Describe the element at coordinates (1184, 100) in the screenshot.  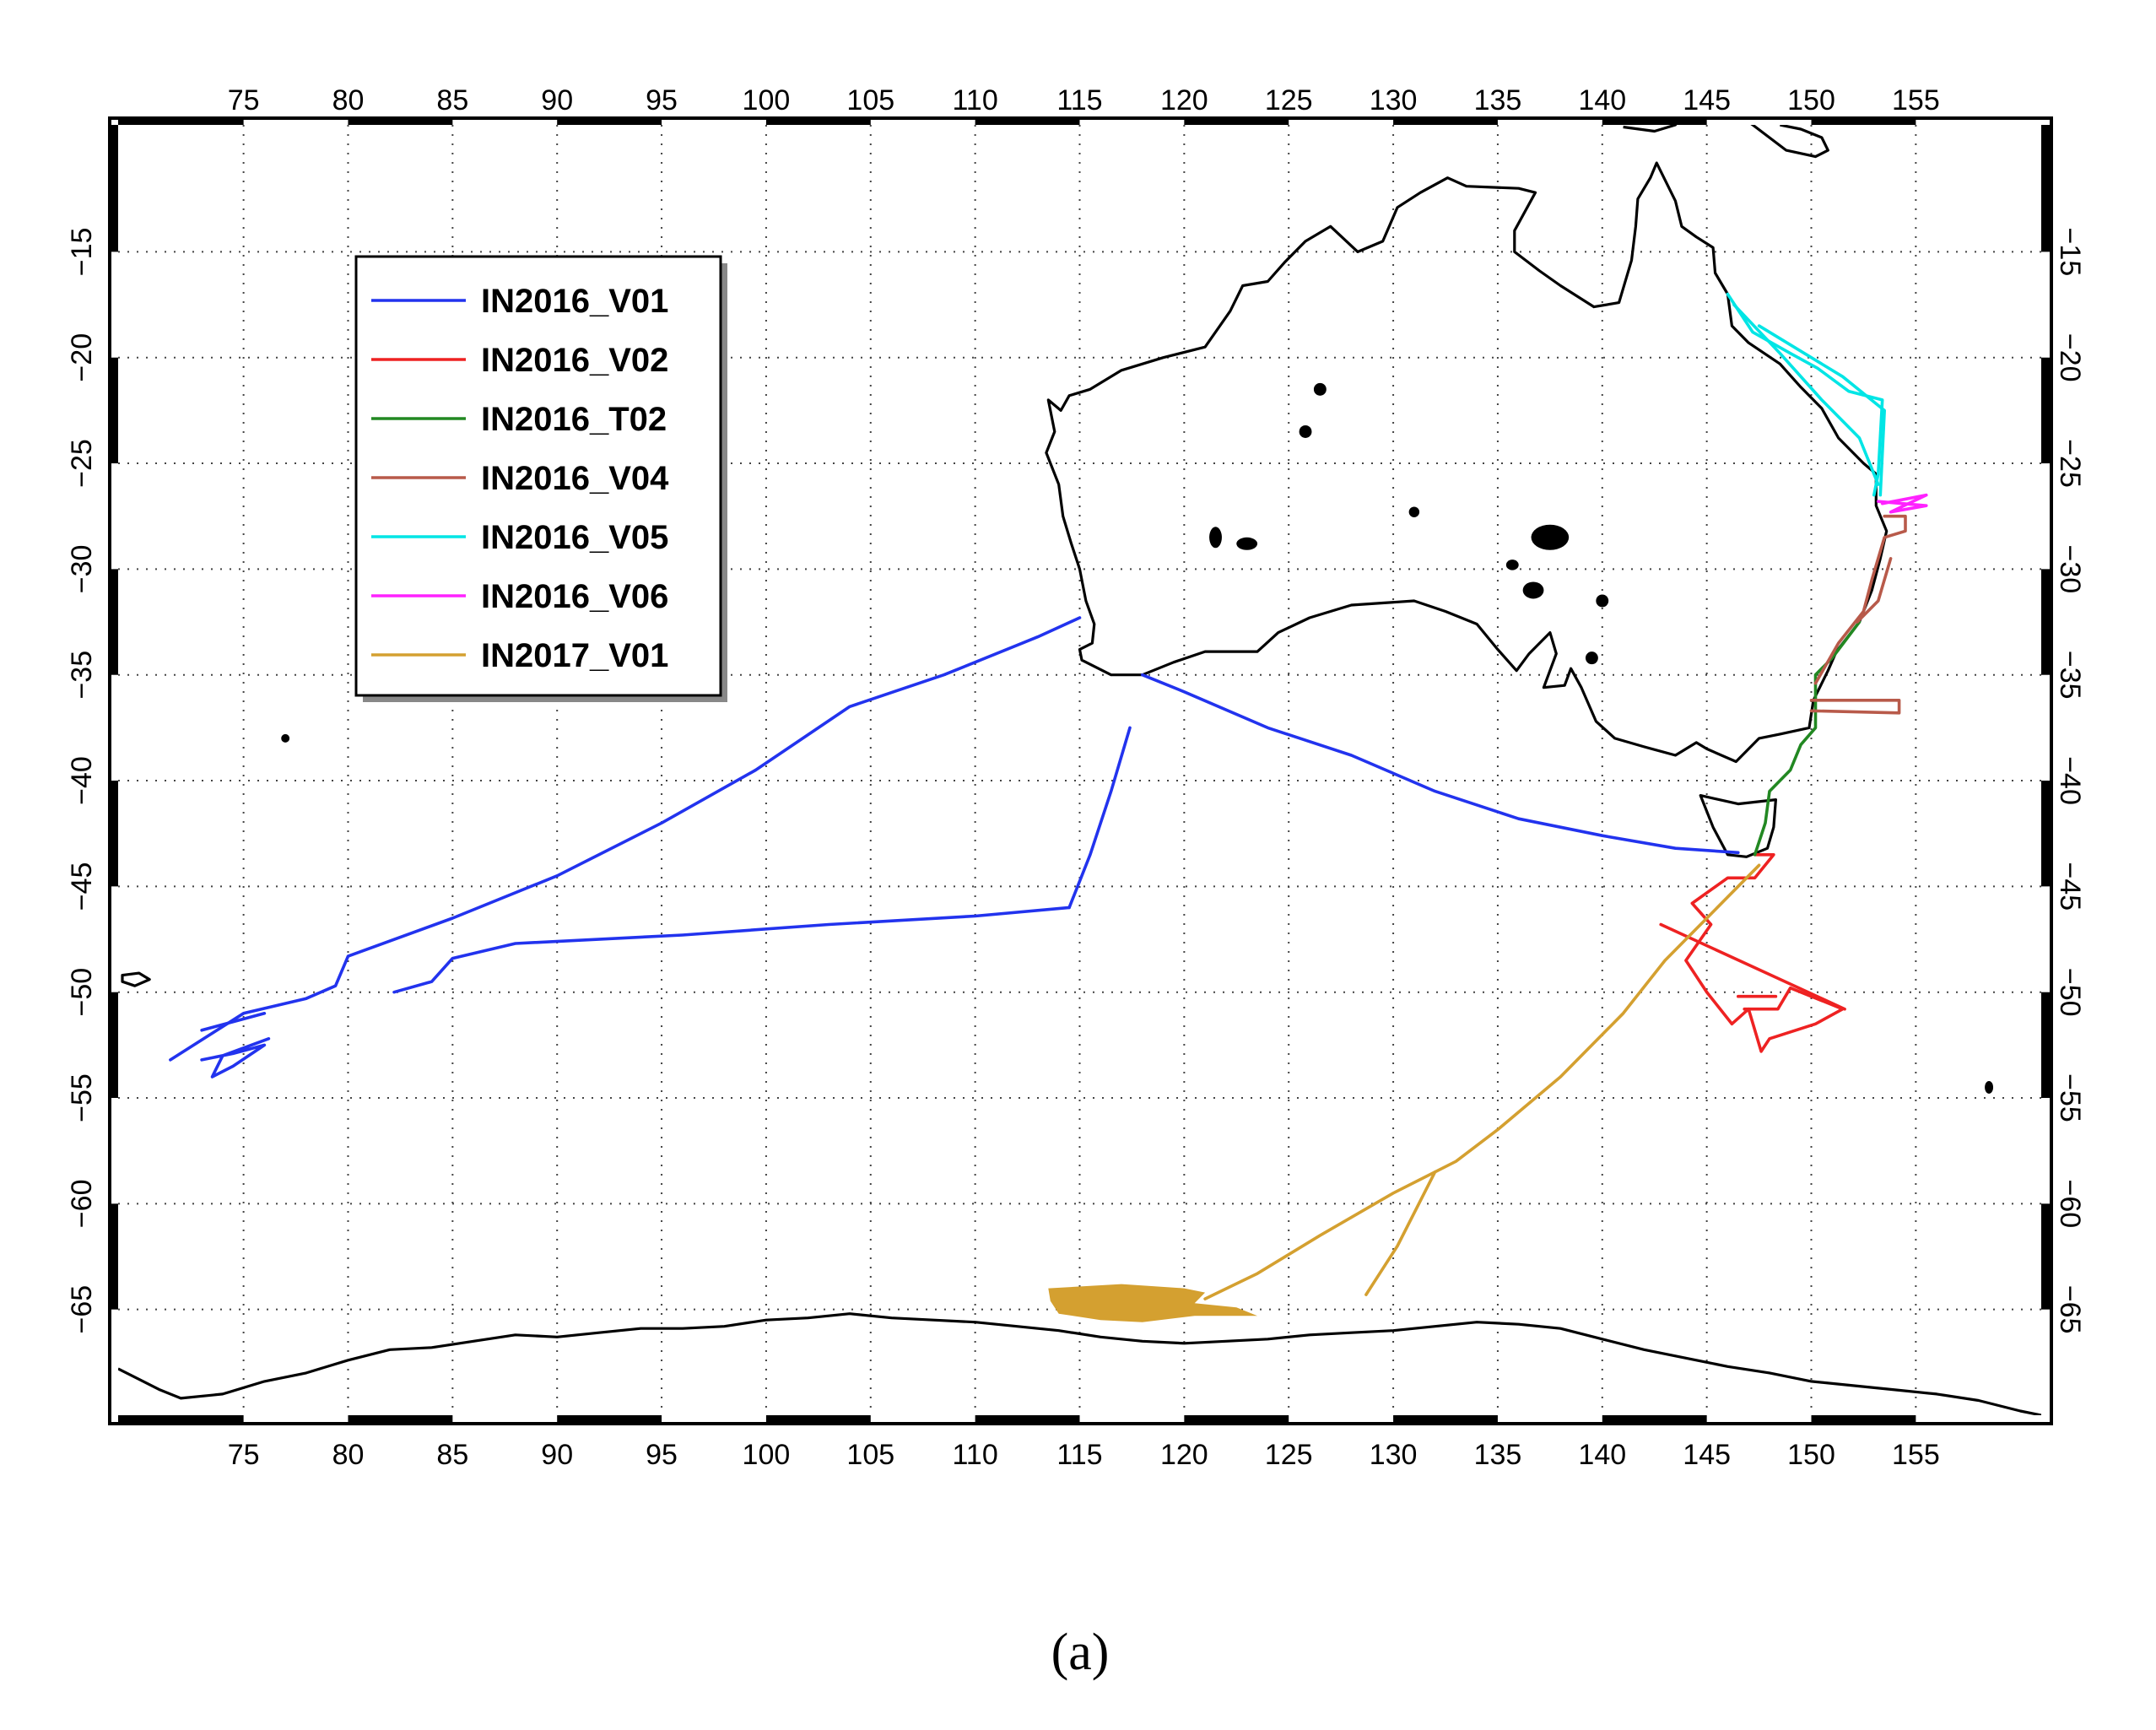
I see `lon-tick-label: 120` at that location.